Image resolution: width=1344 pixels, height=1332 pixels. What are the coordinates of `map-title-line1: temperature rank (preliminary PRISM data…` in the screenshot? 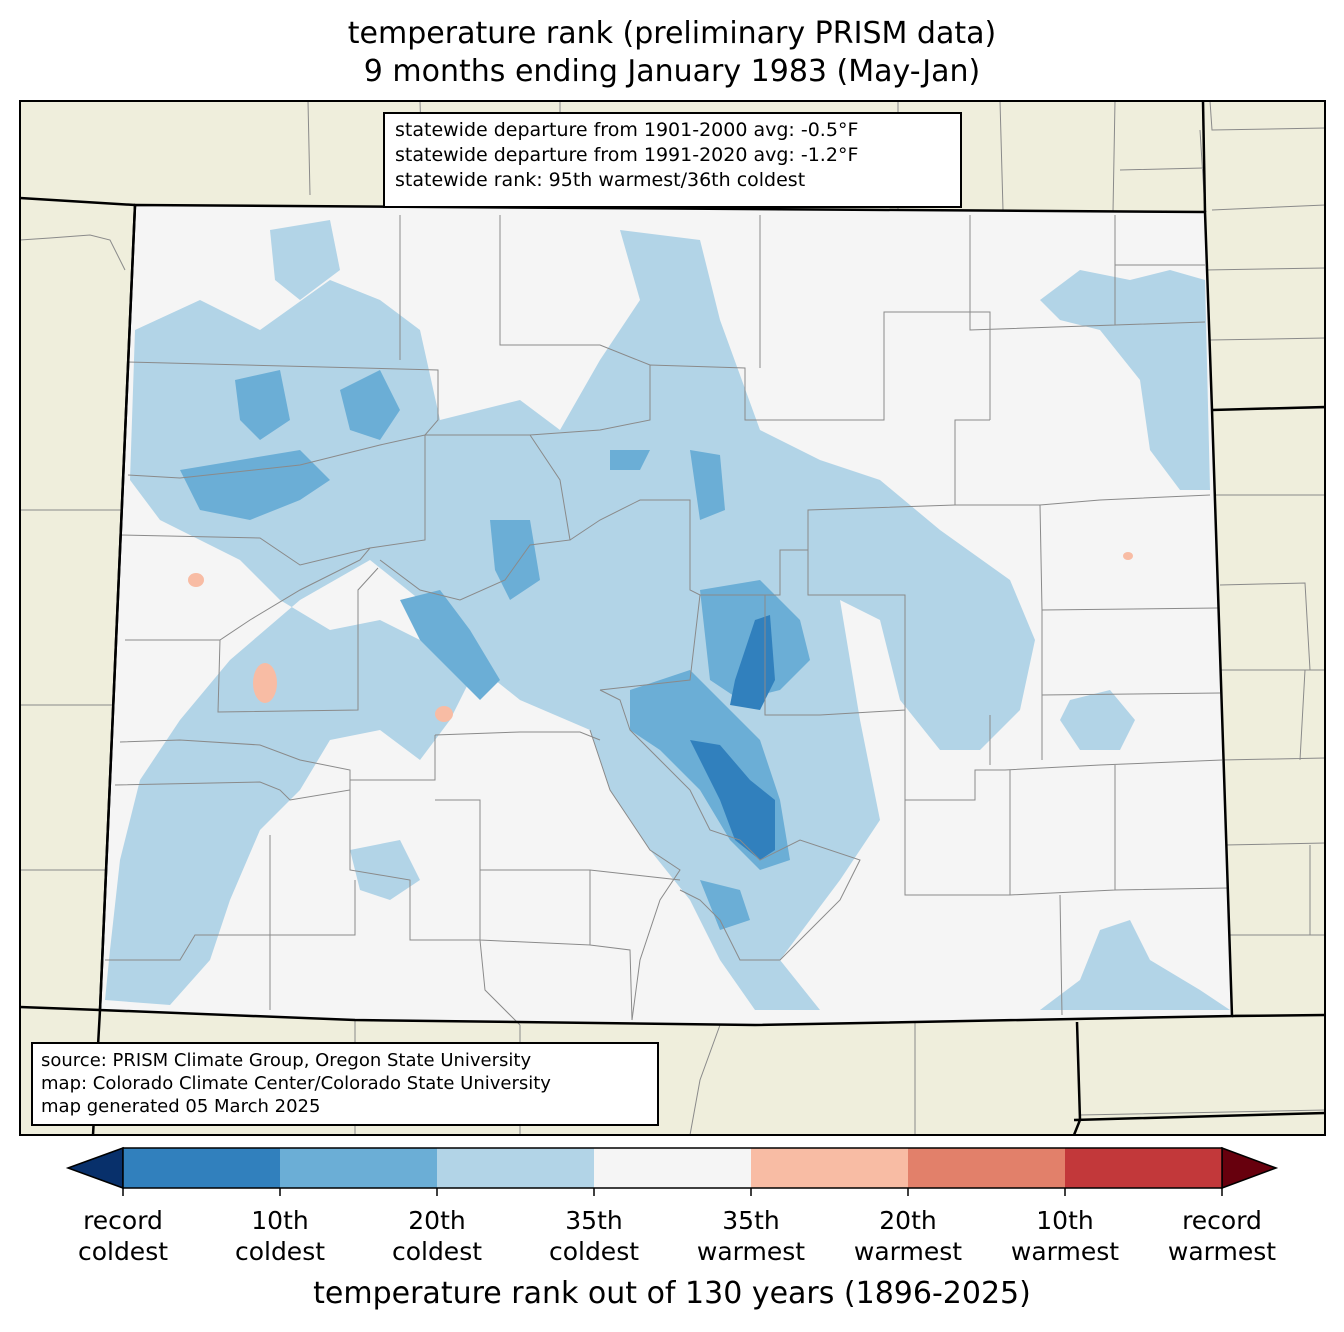 It's located at (672, 33).